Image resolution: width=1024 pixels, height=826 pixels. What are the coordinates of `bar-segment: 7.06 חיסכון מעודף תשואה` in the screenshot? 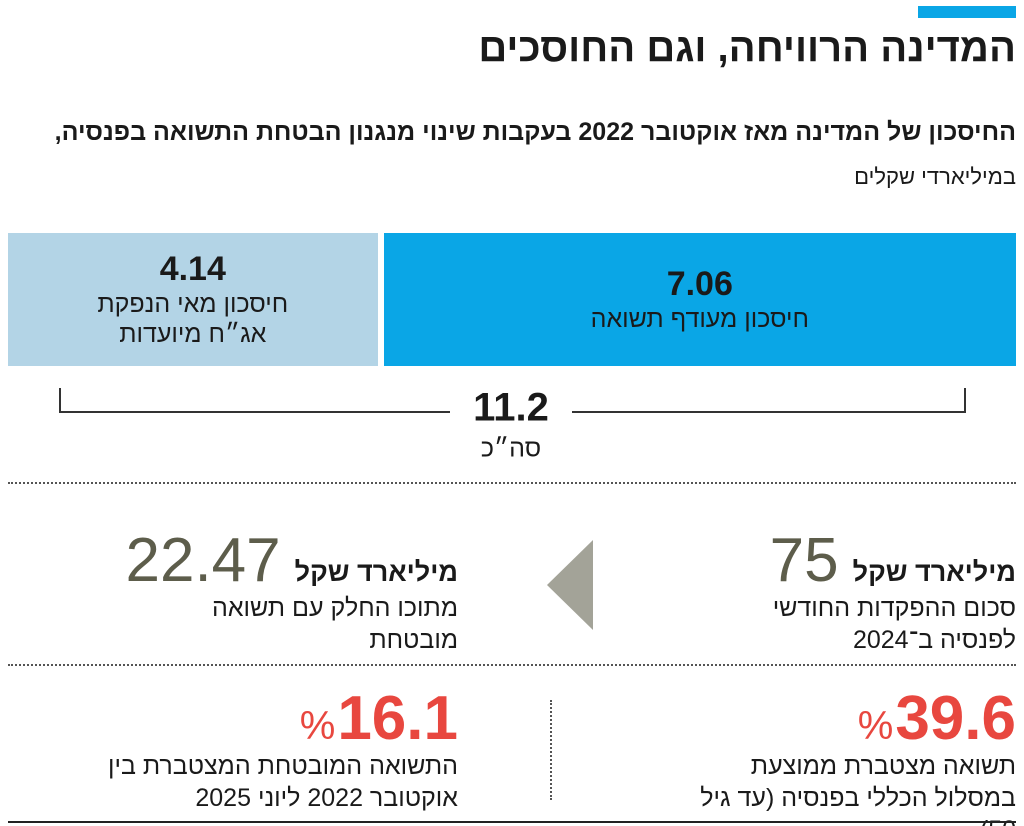 It's located at (699, 299).